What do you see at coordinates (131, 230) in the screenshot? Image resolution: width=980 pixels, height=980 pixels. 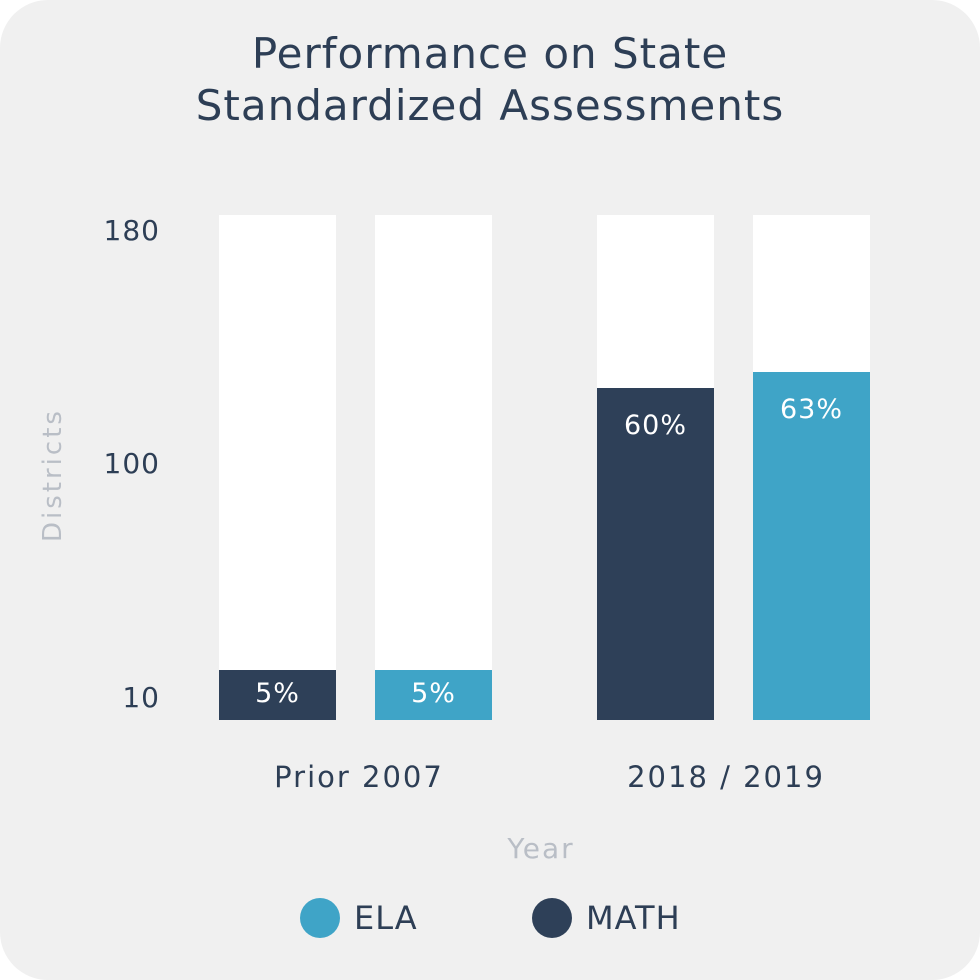 I see `y-tick-label: 180` at bounding box center [131, 230].